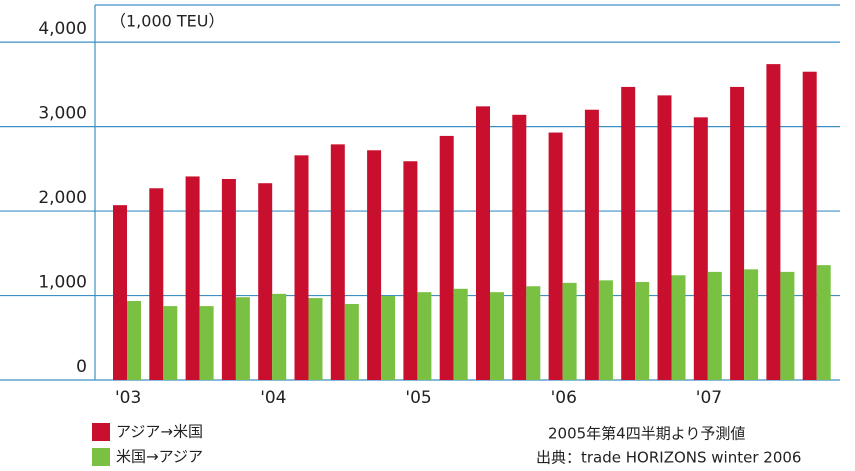 This screenshot has height=471, width=855. What do you see at coordinates (564, 398) in the screenshot?
I see `x-tick-label: '06` at bounding box center [564, 398].